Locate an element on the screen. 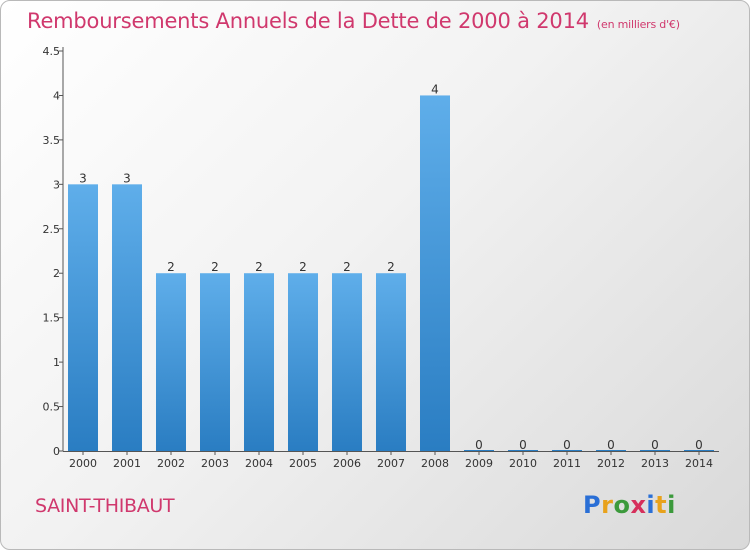 The width and height of the screenshot is (750, 550). x-tick-label: 2006 is located at coordinates (347, 463).